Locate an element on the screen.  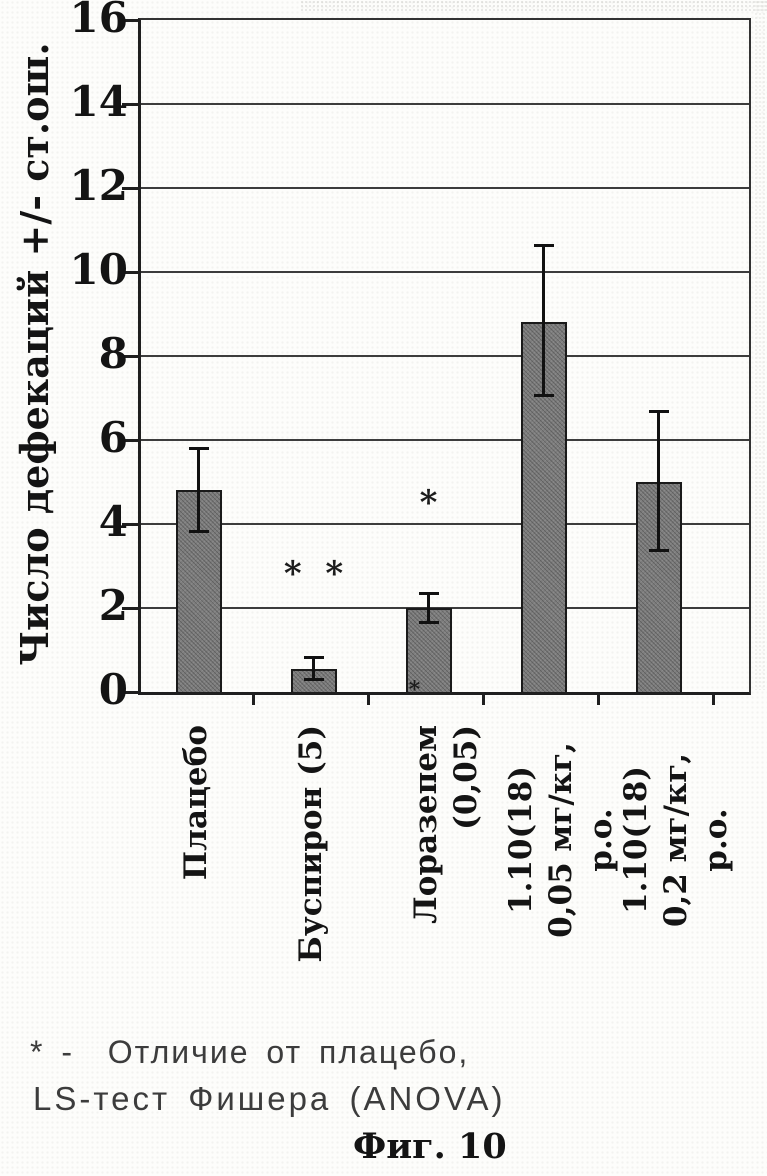
bar is located at coordinates (313, 680).